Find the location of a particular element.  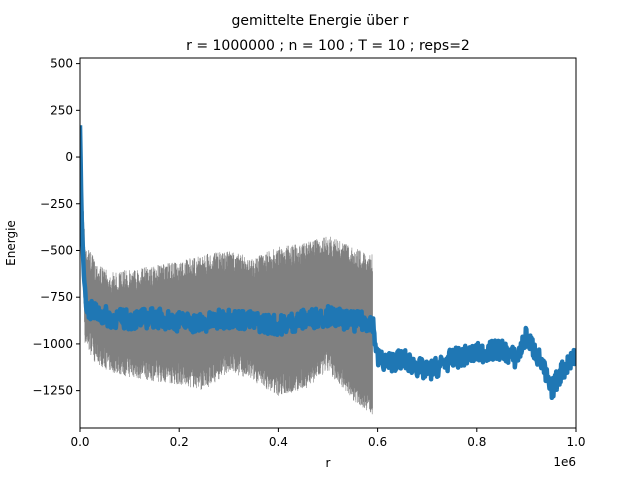

chart-subtitle: r = 1000000 ; n = 100 ; T = 10 ; reps=2 is located at coordinates (328, 46).